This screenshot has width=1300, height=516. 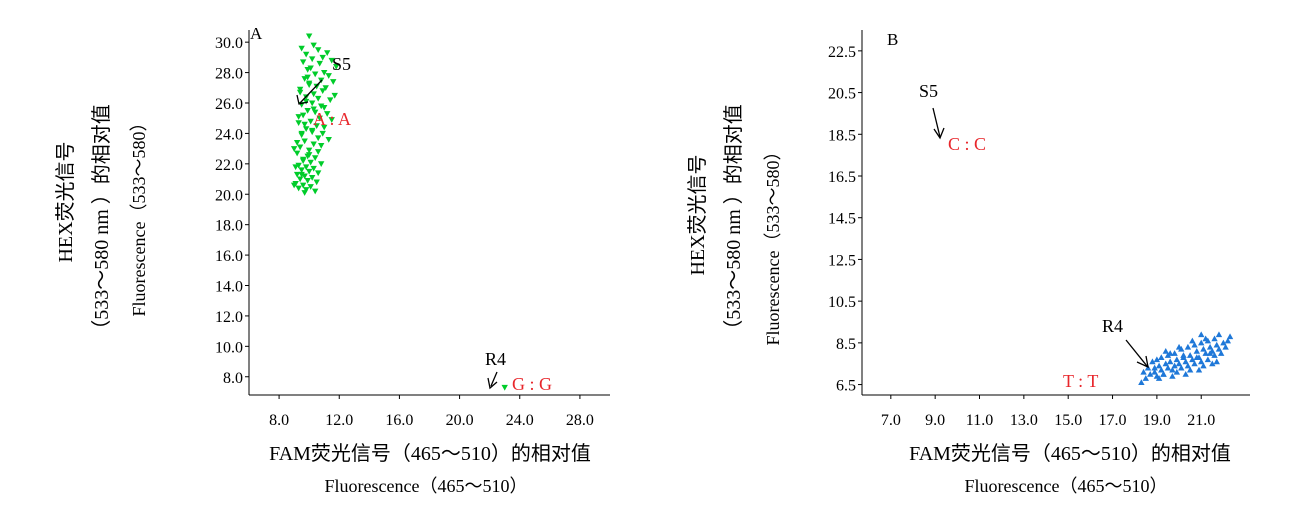 I want to click on panel-a-y-tick-label: 16.0, so click(x=229, y=256).